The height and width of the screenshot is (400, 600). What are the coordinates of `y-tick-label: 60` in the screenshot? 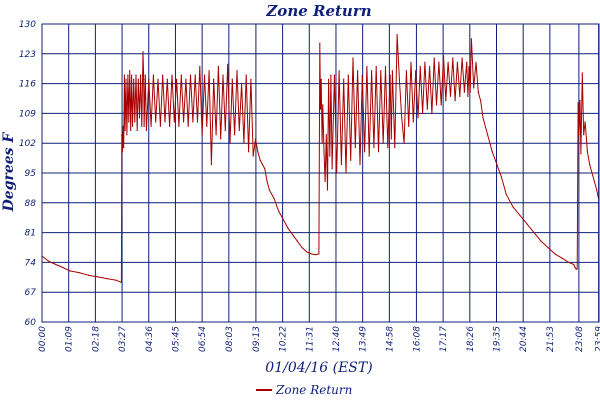 It's located at (31, 323).